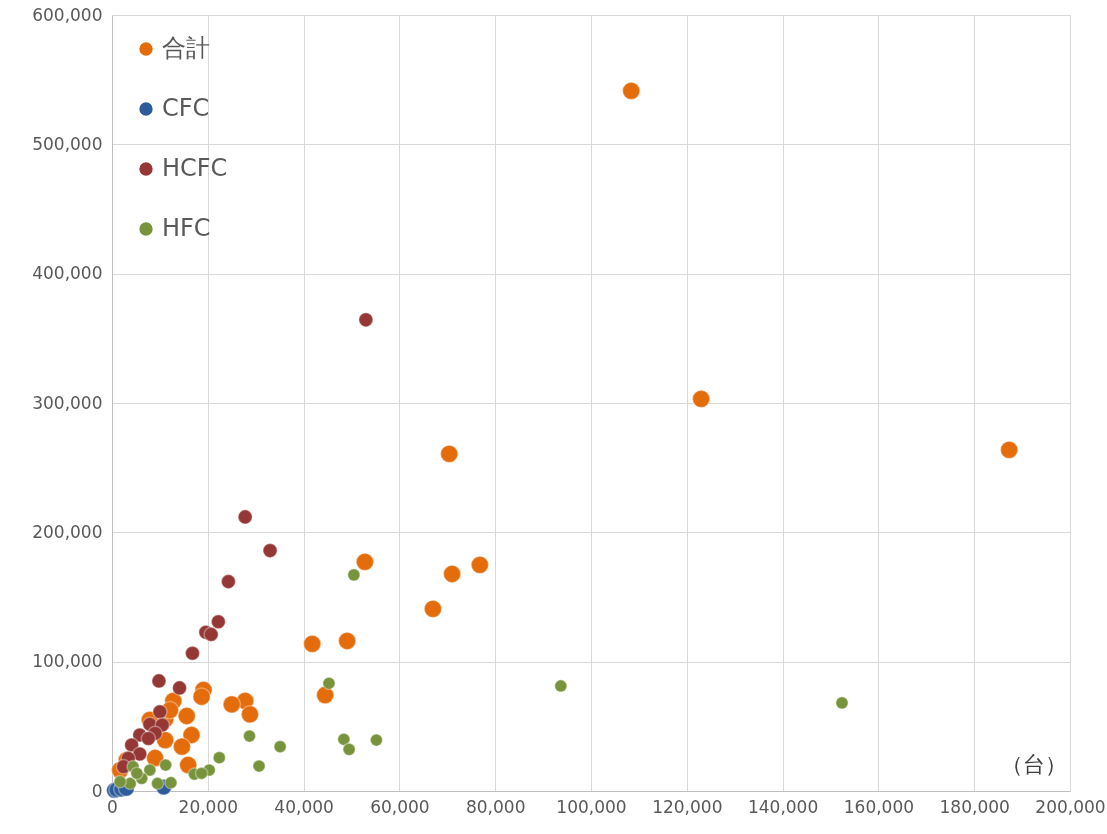 The image size is (1107, 834). What do you see at coordinates (195, 168) in the screenshot?
I see `legend-label: HCFC` at bounding box center [195, 168].